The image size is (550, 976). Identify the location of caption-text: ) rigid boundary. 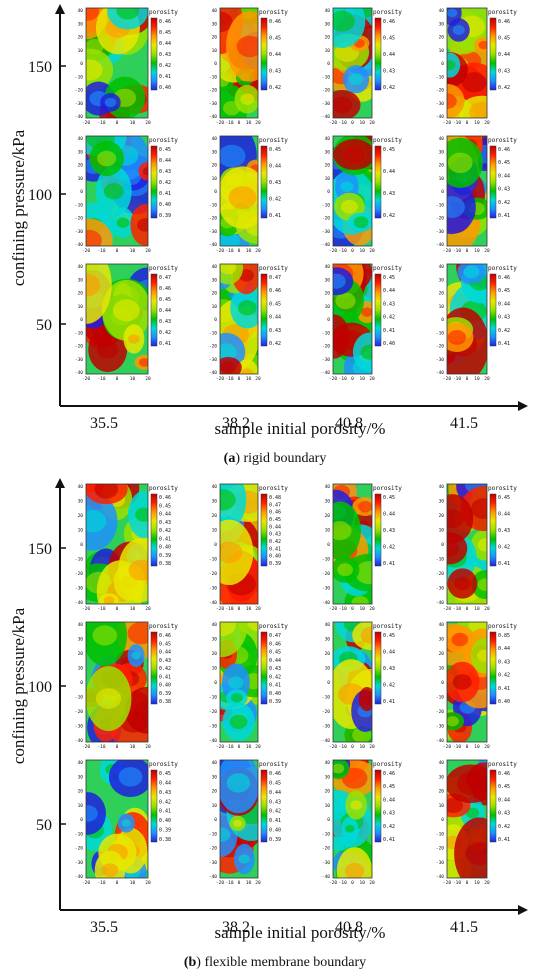
(280, 458).